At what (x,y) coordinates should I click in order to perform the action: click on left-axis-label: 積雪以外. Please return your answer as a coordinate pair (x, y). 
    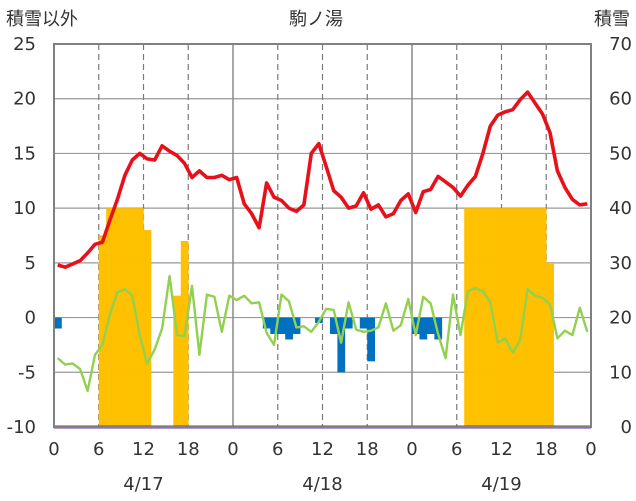
    Looking at the image, I should click on (42, 19).